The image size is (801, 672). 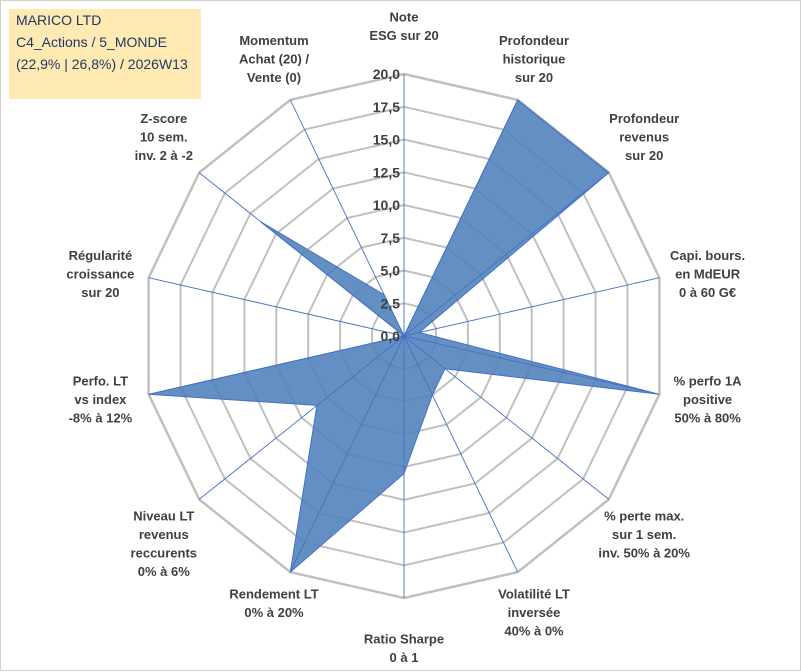 I want to click on axis-label: croissance, so click(x=100, y=274).